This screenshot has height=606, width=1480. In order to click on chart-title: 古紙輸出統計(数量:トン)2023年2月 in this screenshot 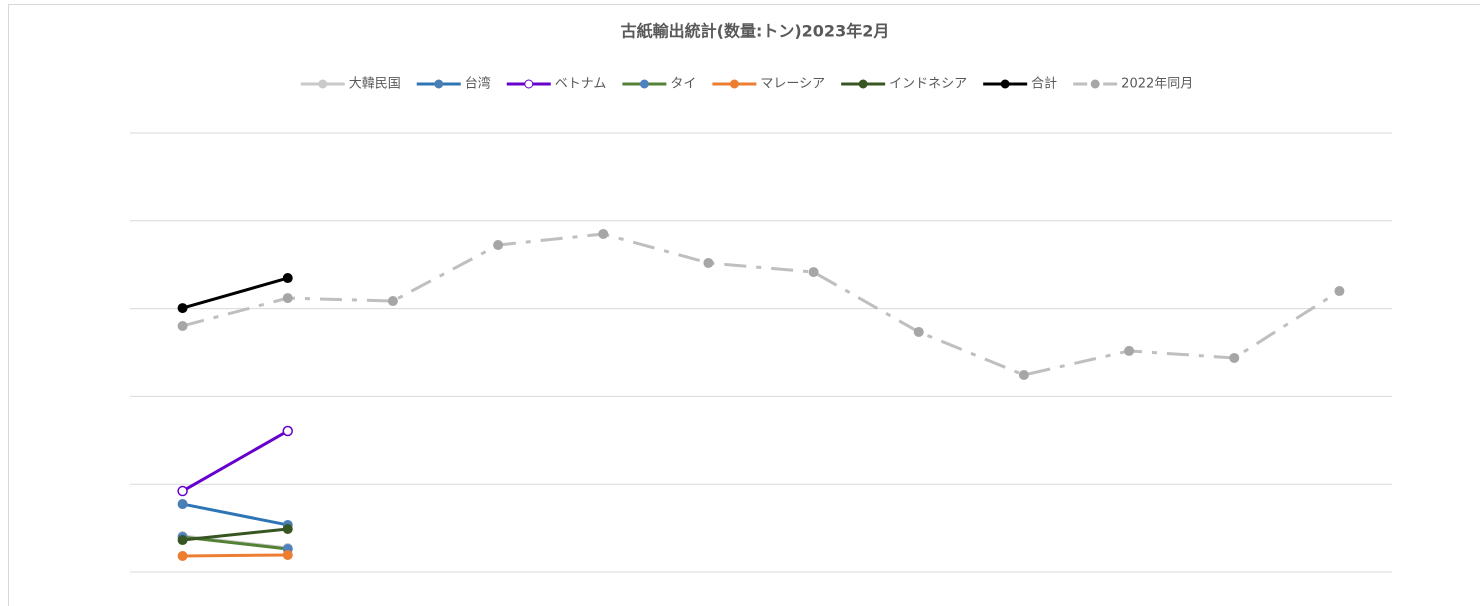, I will do `click(755, 31)`.